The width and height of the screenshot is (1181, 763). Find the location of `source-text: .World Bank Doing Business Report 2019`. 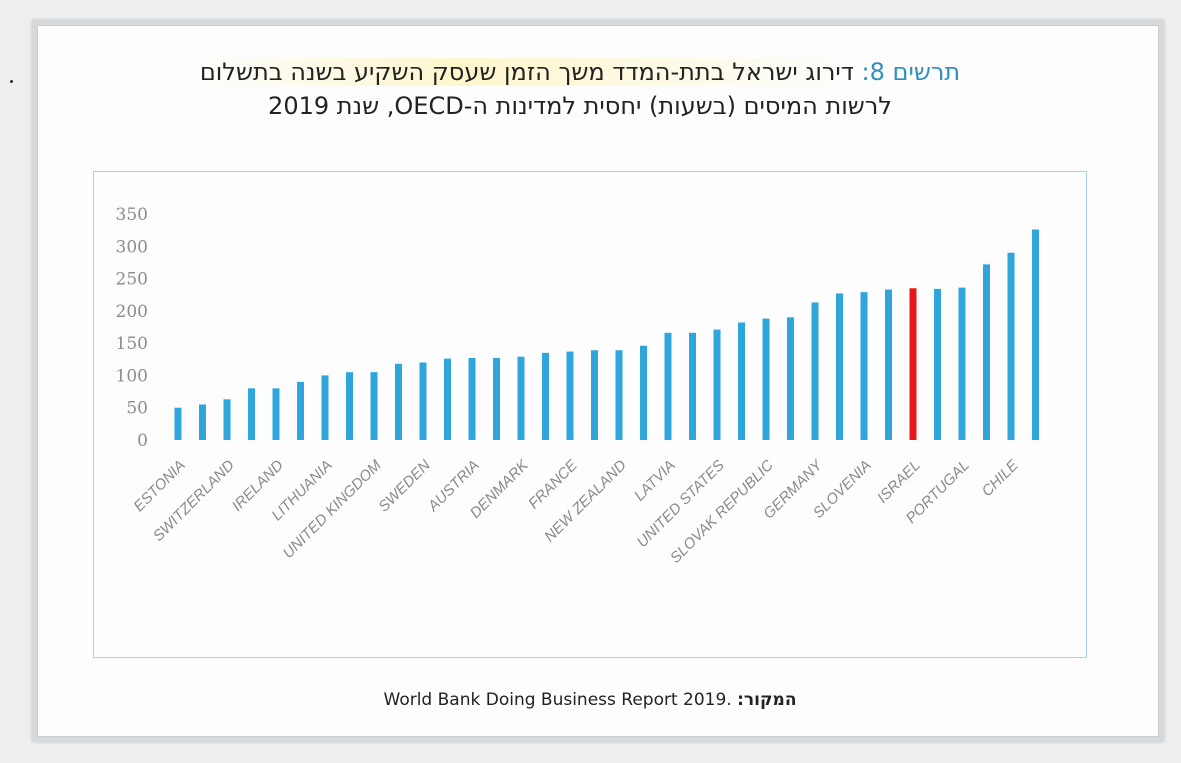

source-text: .World Bank Doing Business Report 2019 is located at coordinates (557, 700).